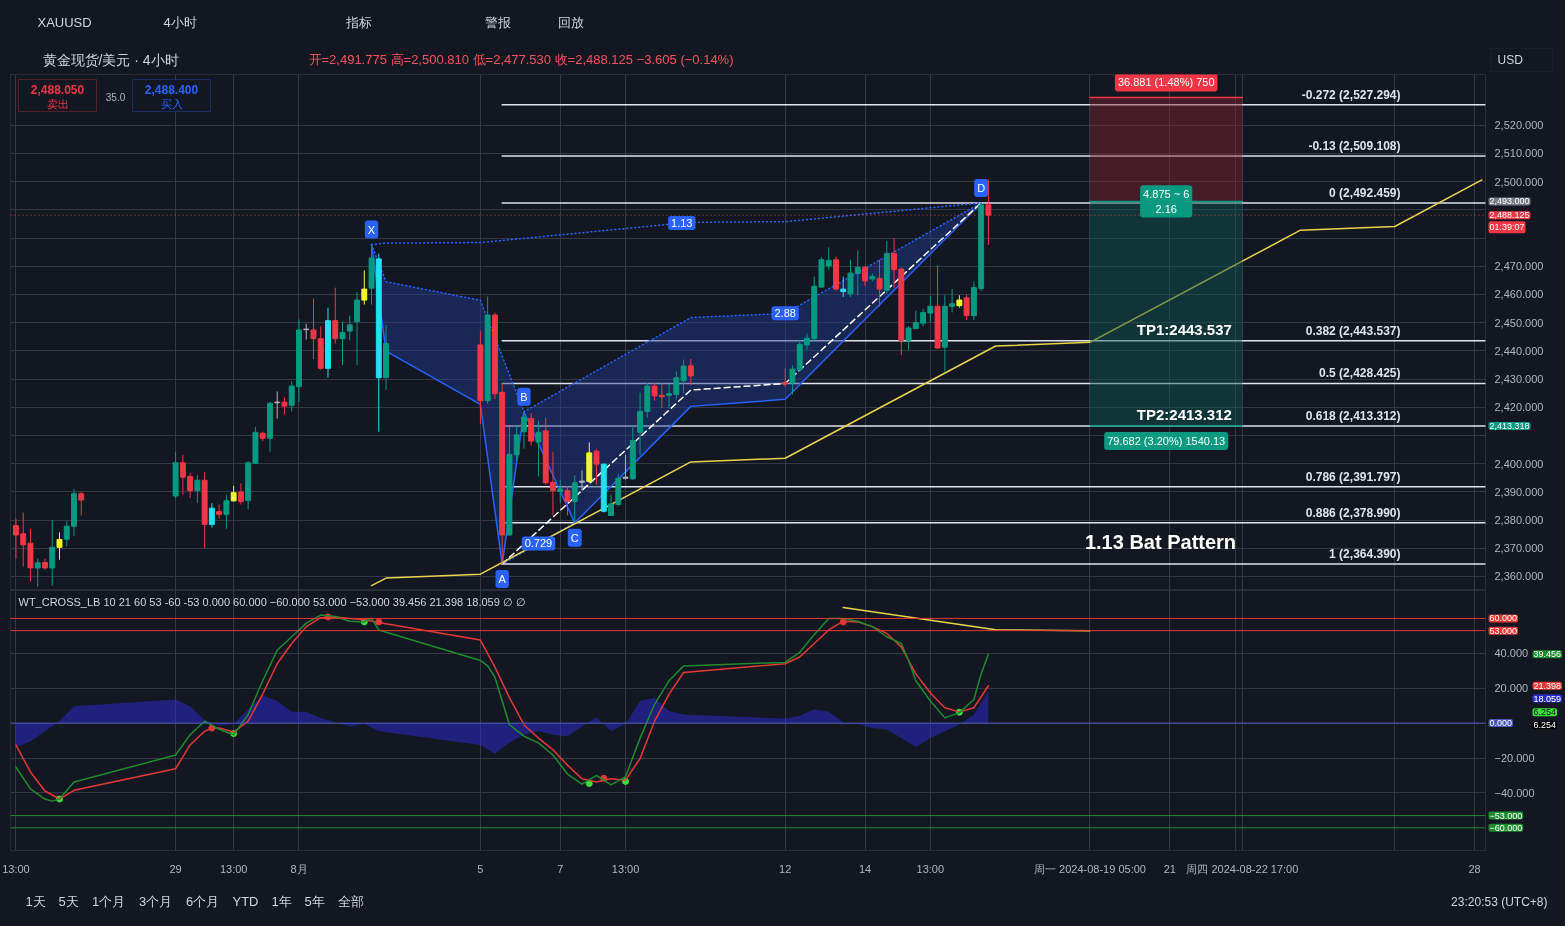 This screenshot has height=926, width=1565. Describe the element at coordinates (358, 22) in the screenshot. I see `text: 指标` at that location.